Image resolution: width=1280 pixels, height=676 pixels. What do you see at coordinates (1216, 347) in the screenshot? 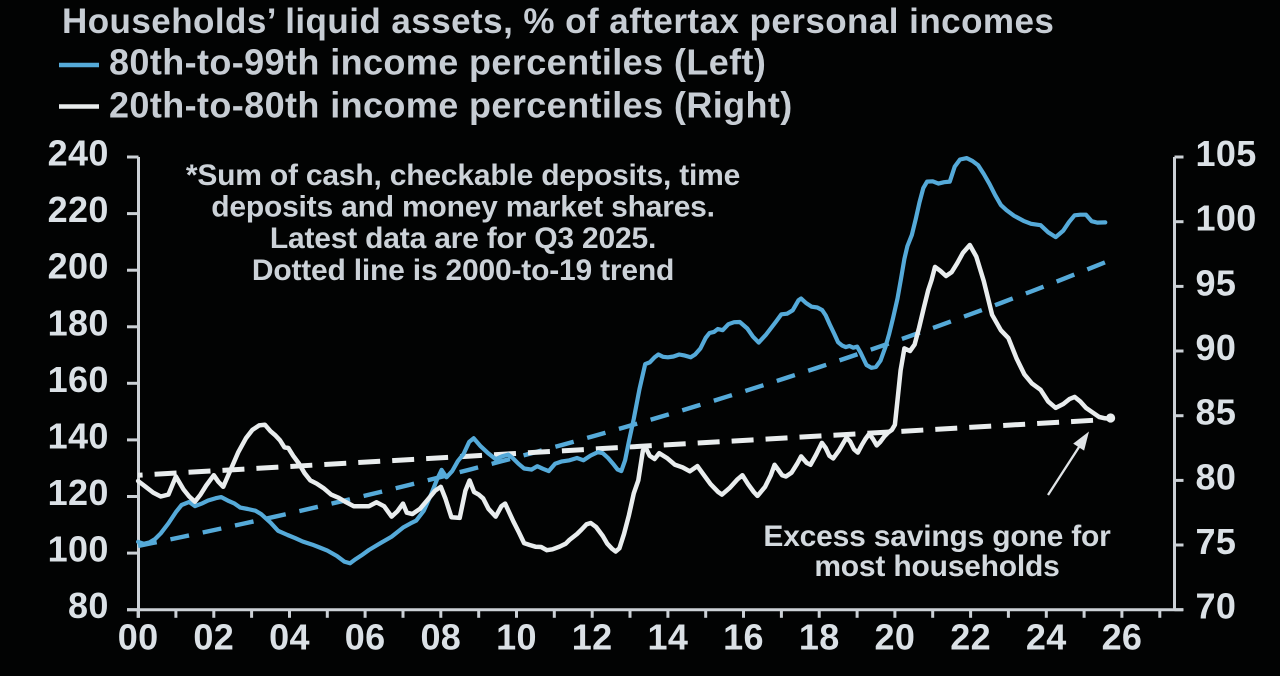
I see `svg-text: 90` at bounding box center [1216, 347].